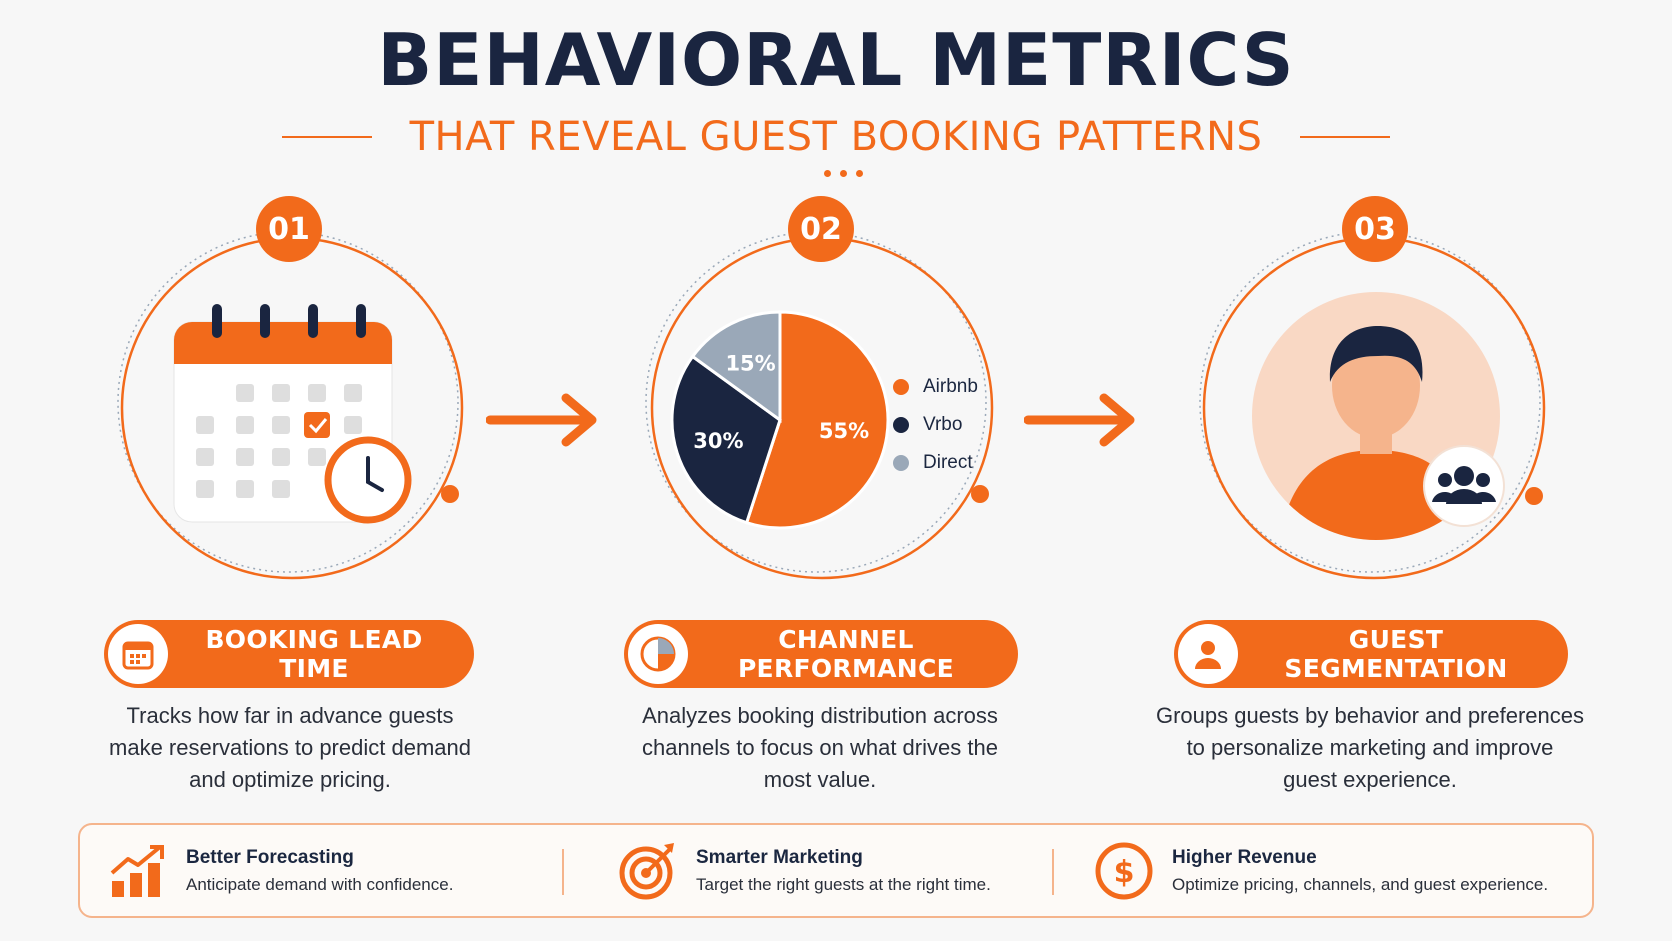  Describe the element at coordinates (137, 870) in the screenshot. I see `bar-chart-growth-icon` at that location.